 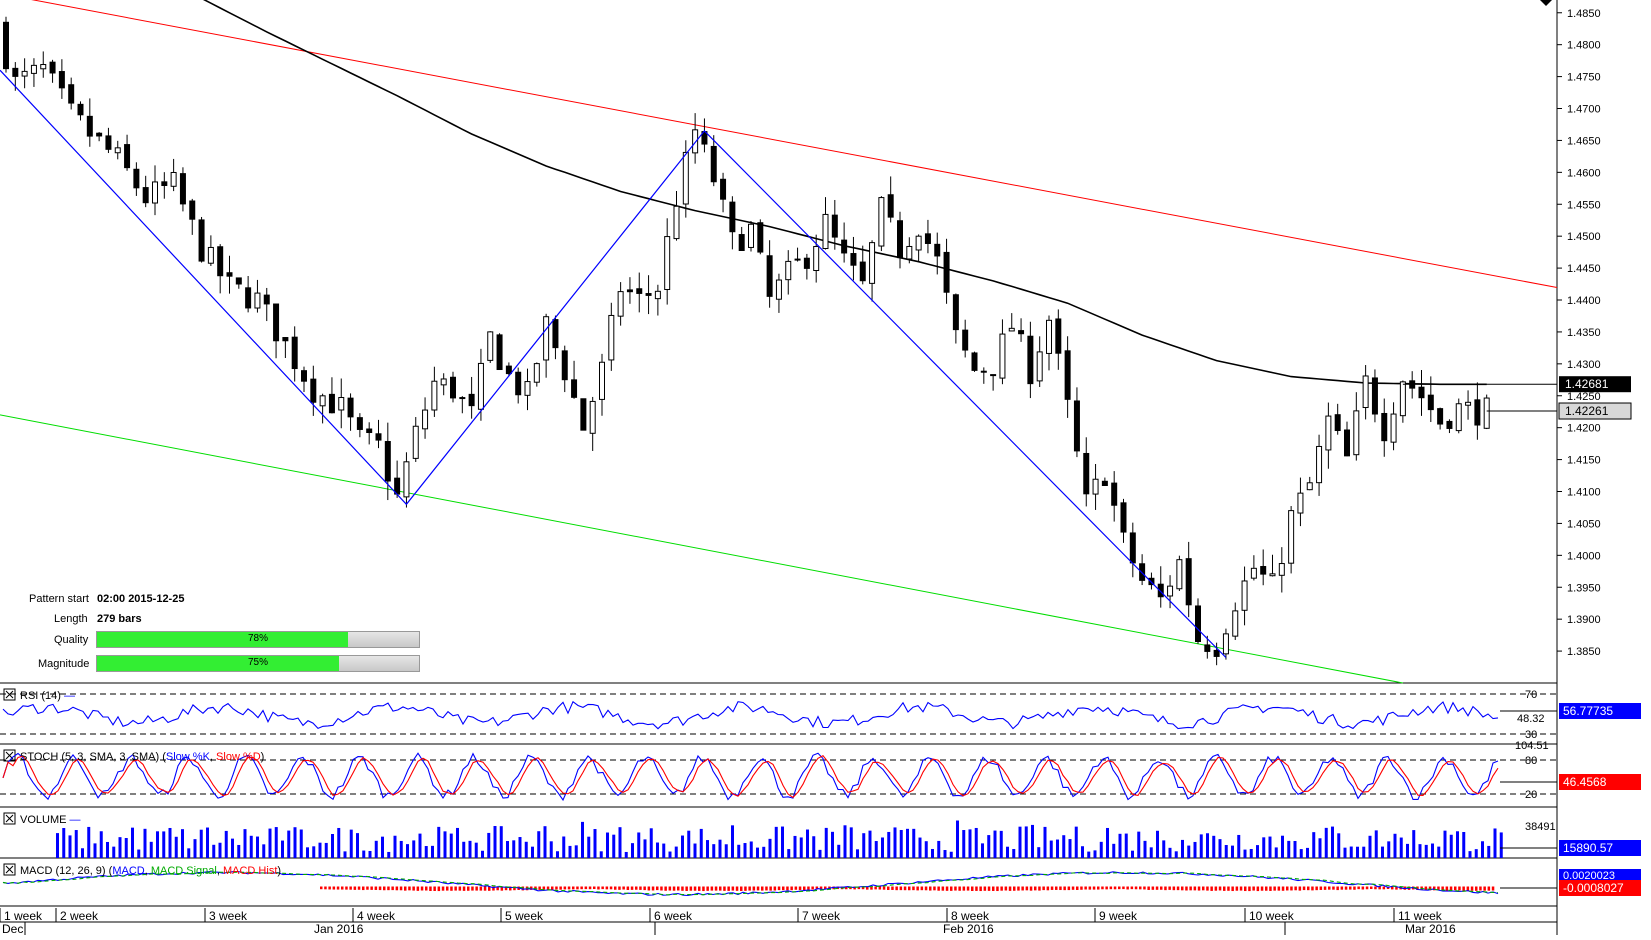 I want to click on week-label: 11 week, so click(x=1420, y=916).